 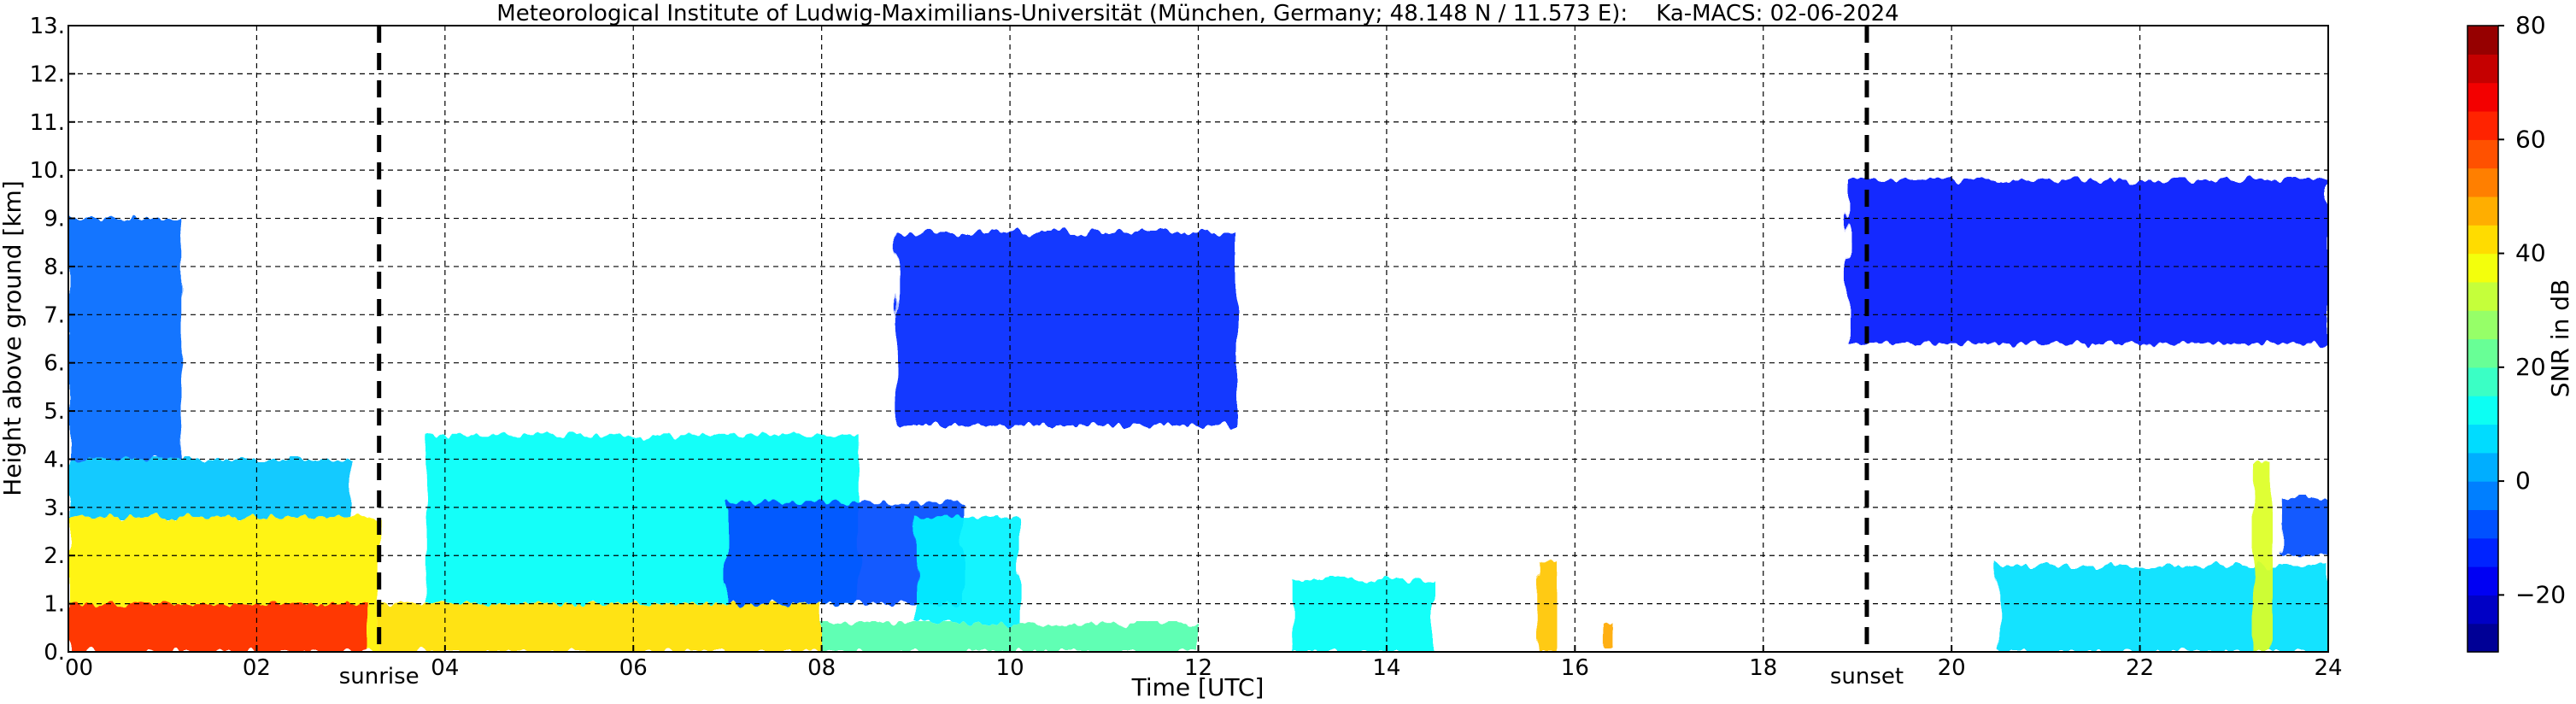 I want to click on echo-region-cirrus-evening, so click(x=2087, y=261).